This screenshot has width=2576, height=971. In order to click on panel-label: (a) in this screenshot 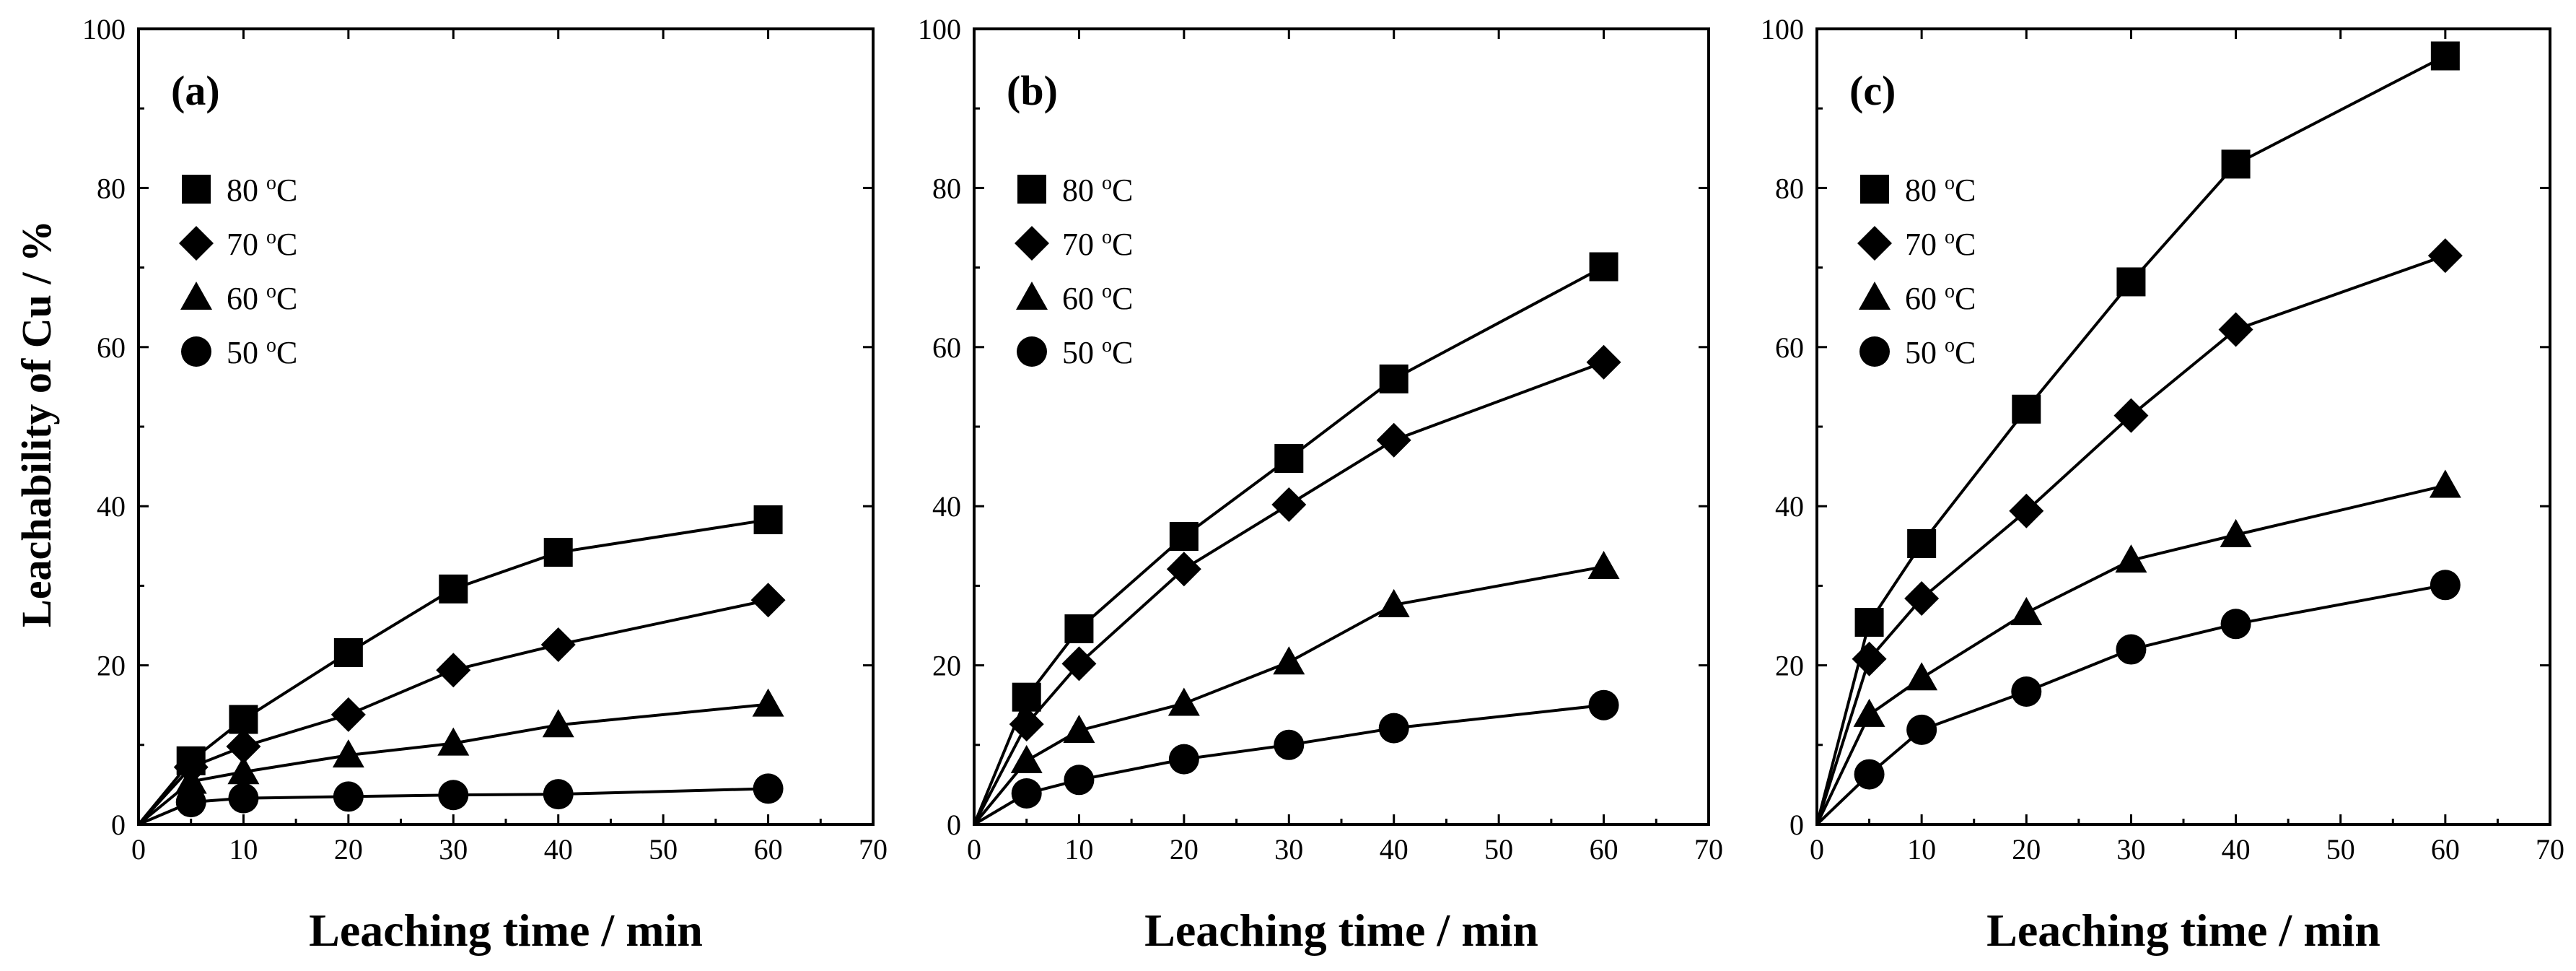, I will do `click(195, 91)`.